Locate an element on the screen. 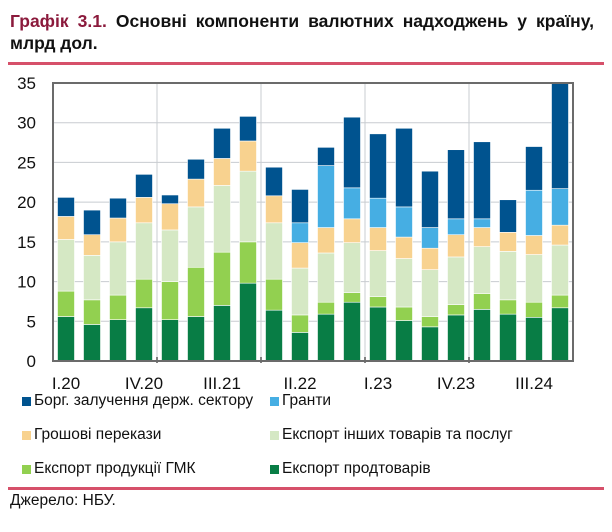 Image resolution: width=612 pixels, height=532 pixels. legend-label: Експорт інших товарів та послуг is located at coordinates (397, 434).